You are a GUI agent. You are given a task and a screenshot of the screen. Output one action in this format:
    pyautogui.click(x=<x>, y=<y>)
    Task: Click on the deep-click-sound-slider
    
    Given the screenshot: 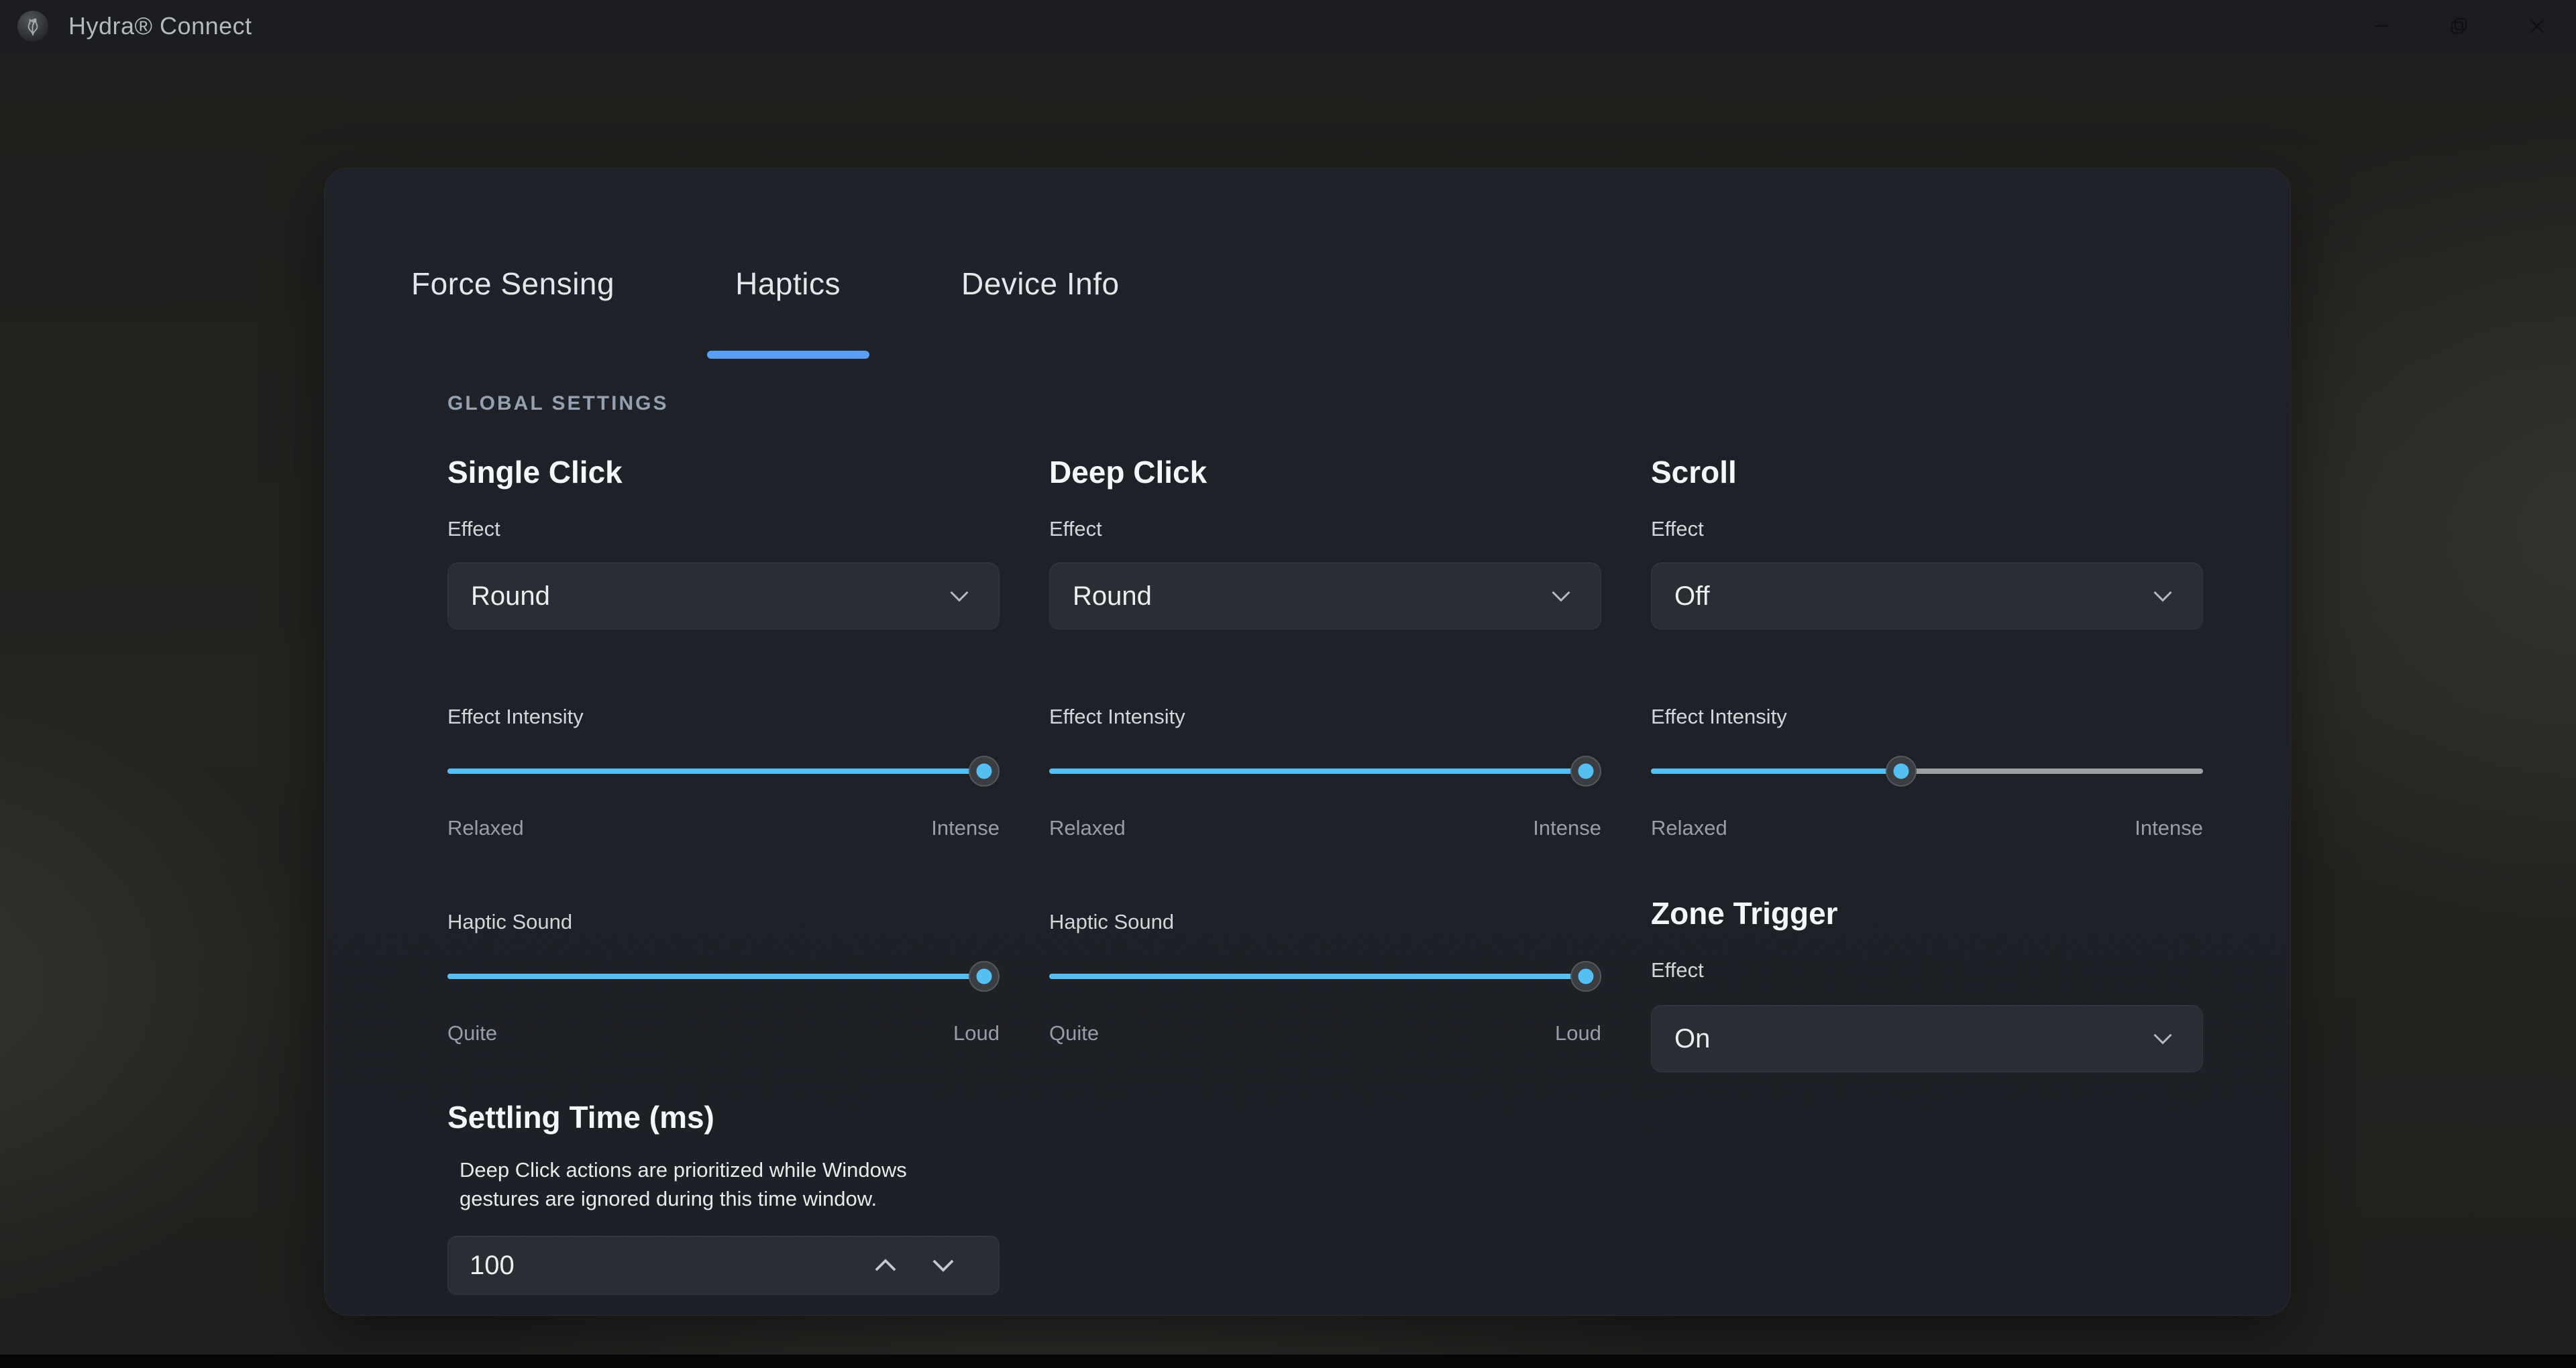 What is the action you would take?
    pyautogui.click(x=1325, y=976)
    